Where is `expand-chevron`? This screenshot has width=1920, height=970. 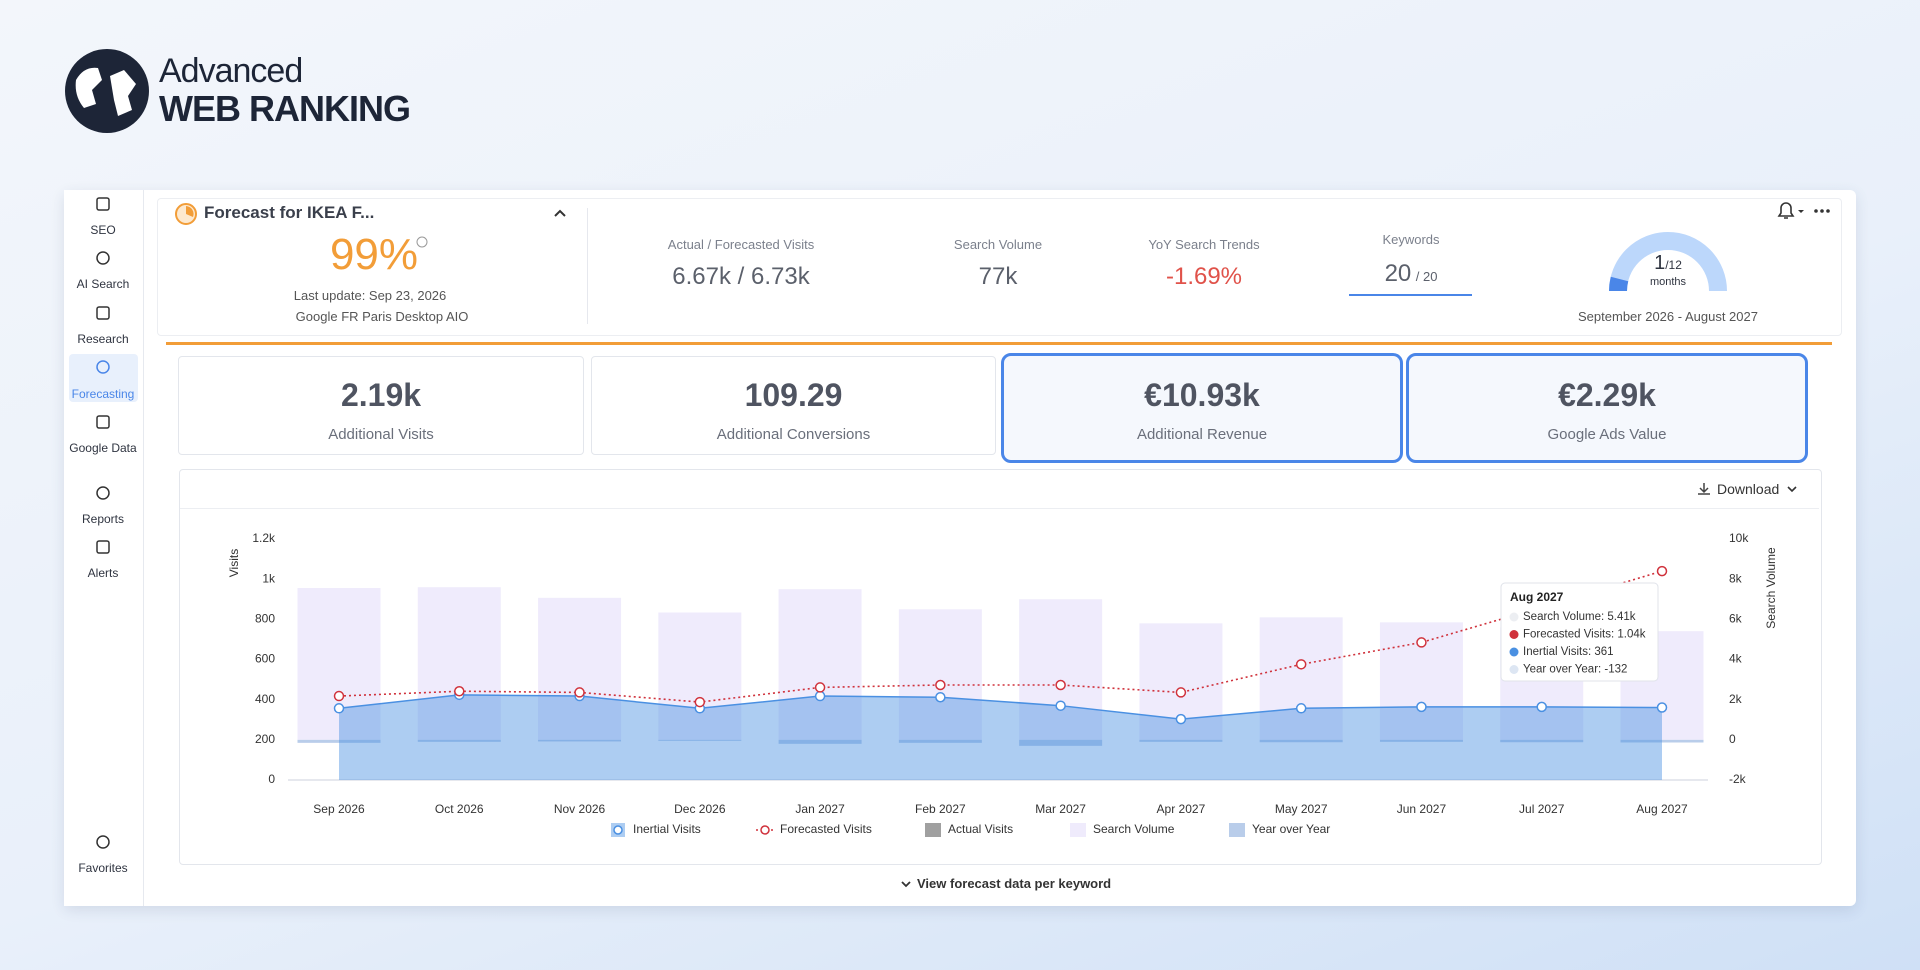
expand-chevron is located at coordinates (906, 884).